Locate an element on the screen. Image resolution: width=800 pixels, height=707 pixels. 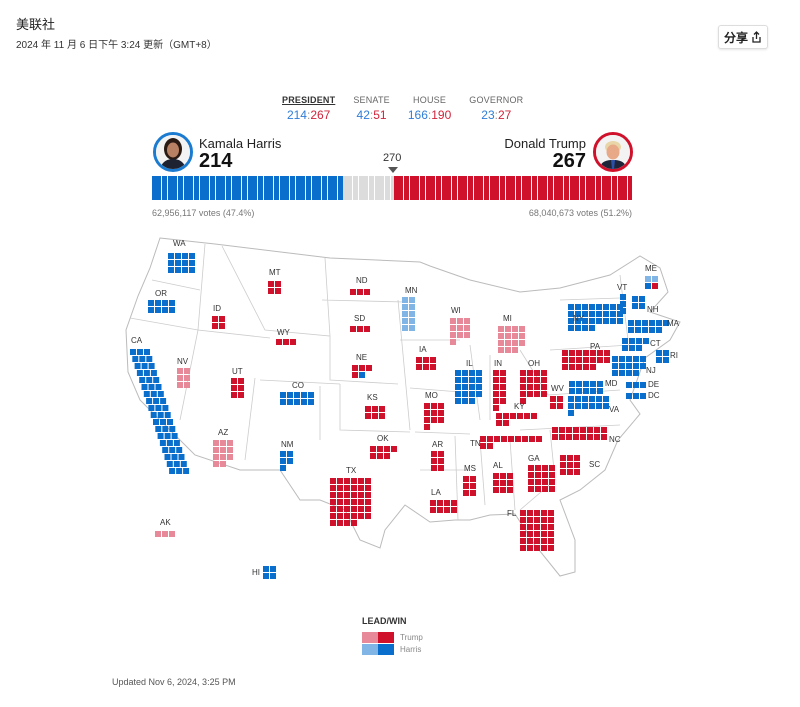
state-ma is located at coordinates (648, 326).